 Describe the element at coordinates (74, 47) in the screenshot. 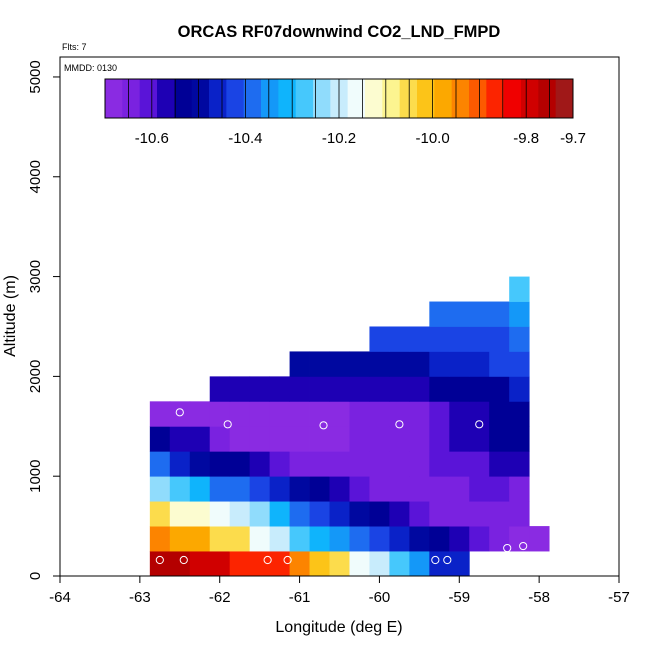

I see `flights-count-note: Flts: 7` at that location.